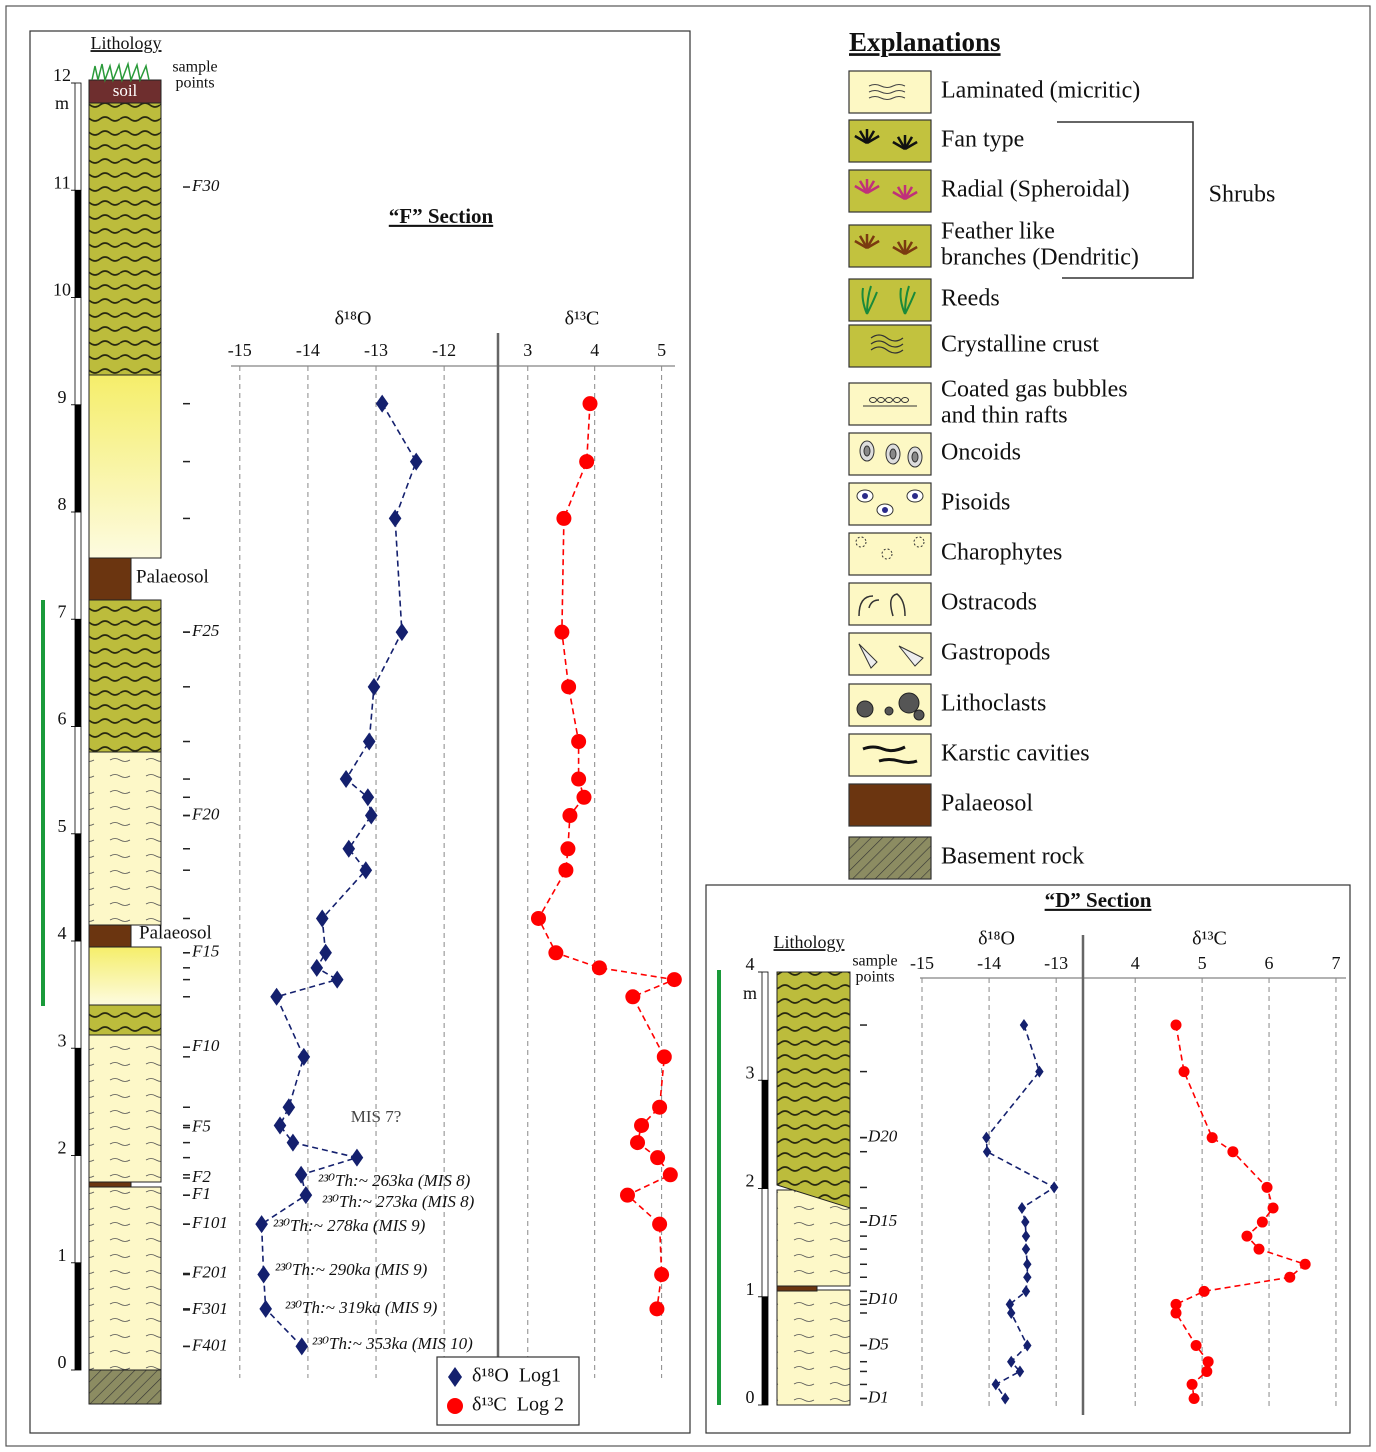 This screenshot has height=1452, width=1376. What do you see at coordinates (1004, 416) in the screenshot?
I see `legend-label: and thin rafts` at bounding box center [1004, 416].